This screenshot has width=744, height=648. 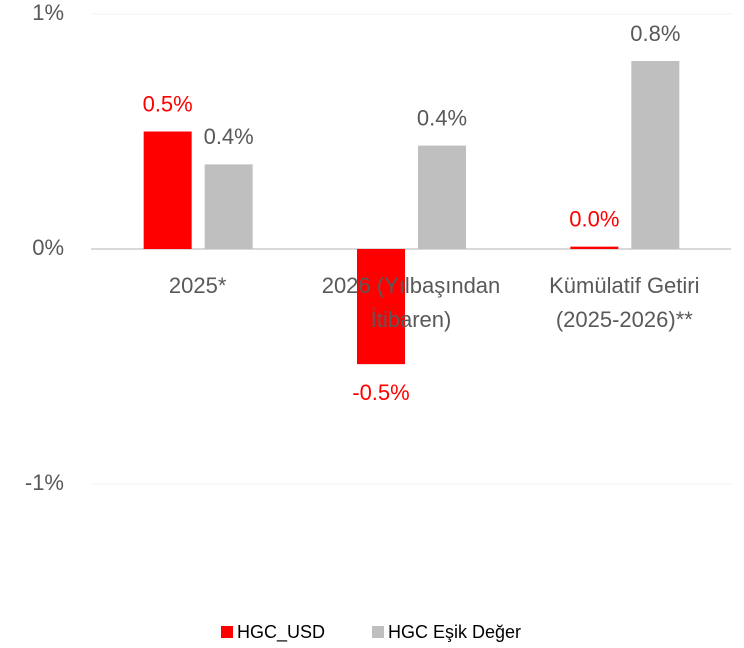 What do you see at coordinates (594, 218) in the screenshot?
I see `value-label: 0.0%` at bounding box center [594, 218].